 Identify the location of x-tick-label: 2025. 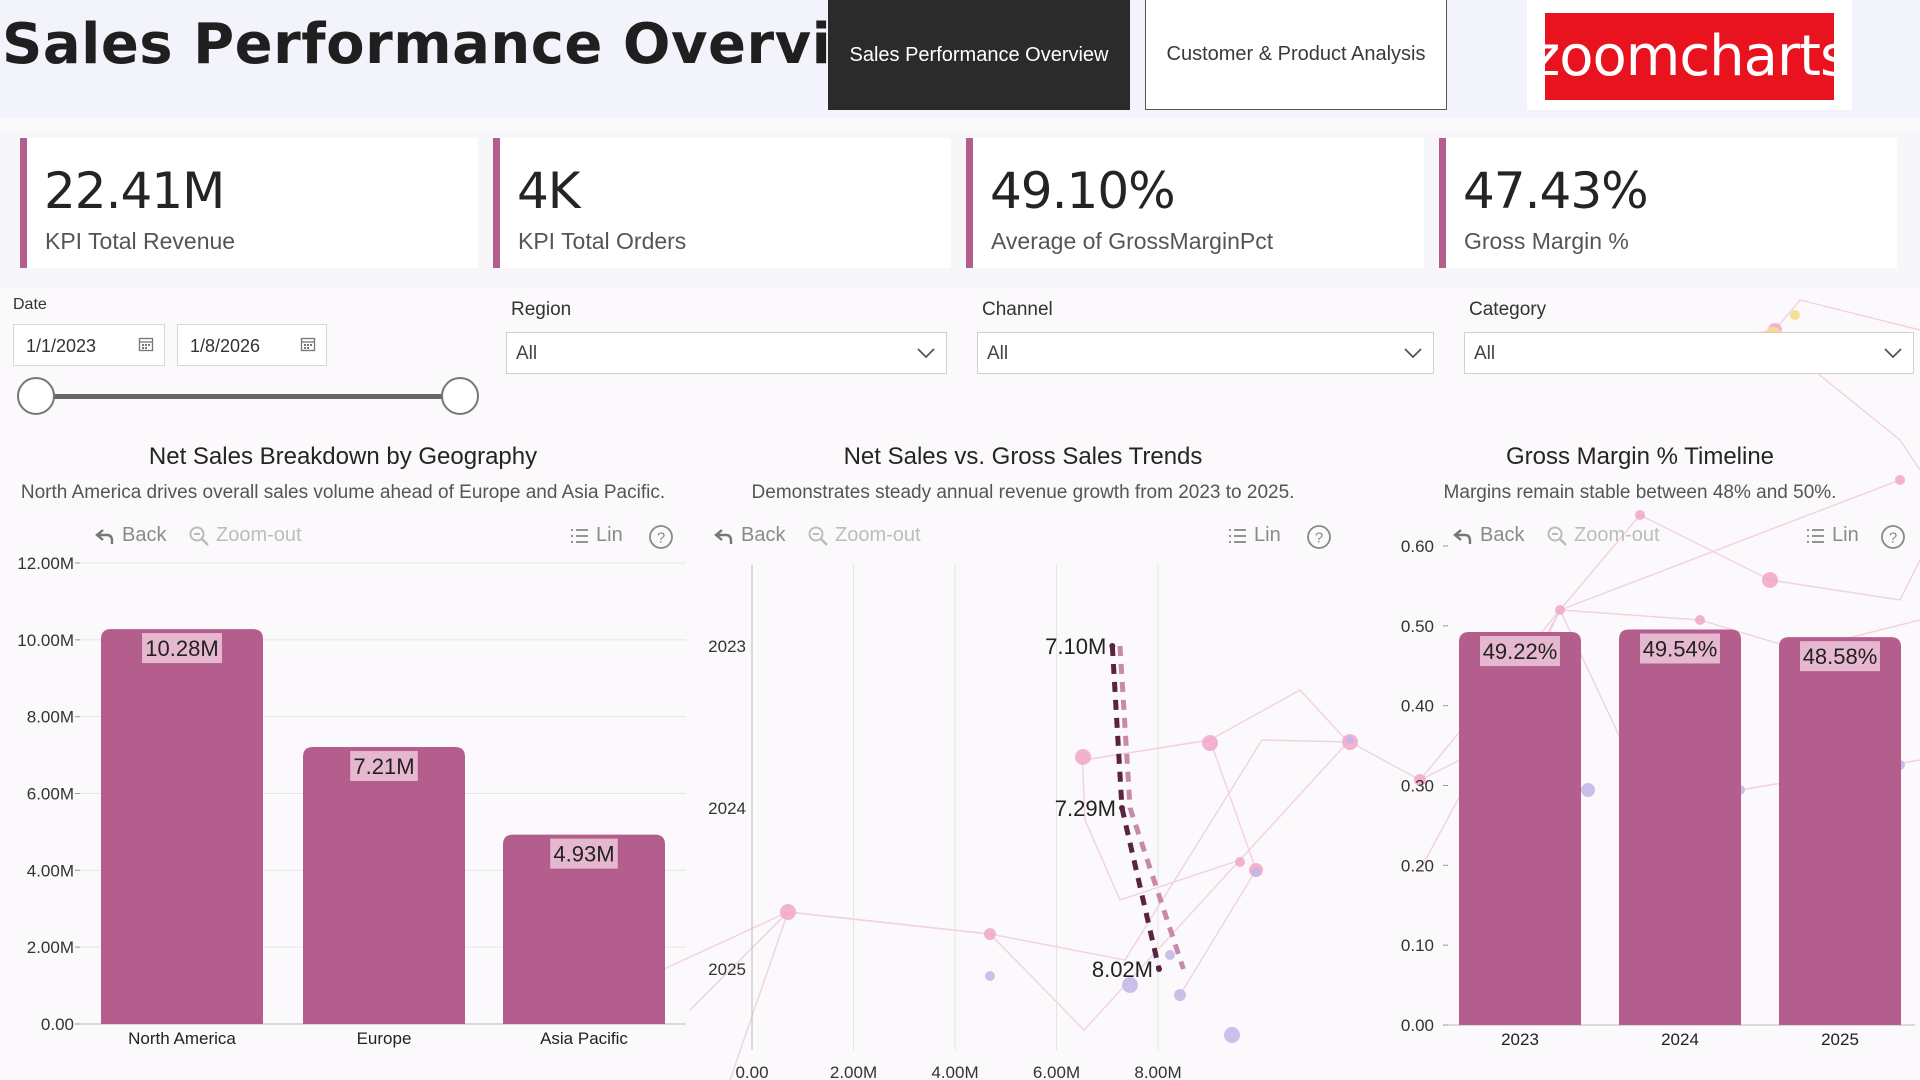
(1840, 1039).